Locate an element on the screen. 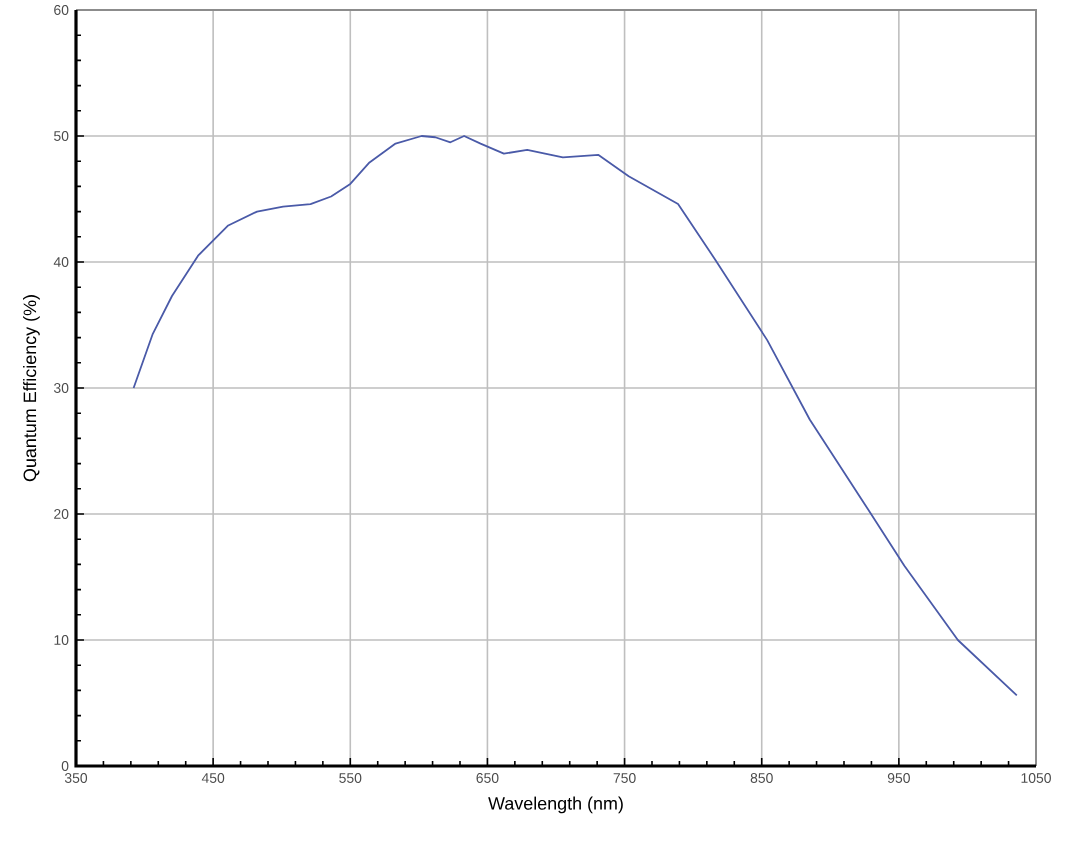  y-axis-title: Quantum Efficiency (%) is located at coordinates (31, 388).